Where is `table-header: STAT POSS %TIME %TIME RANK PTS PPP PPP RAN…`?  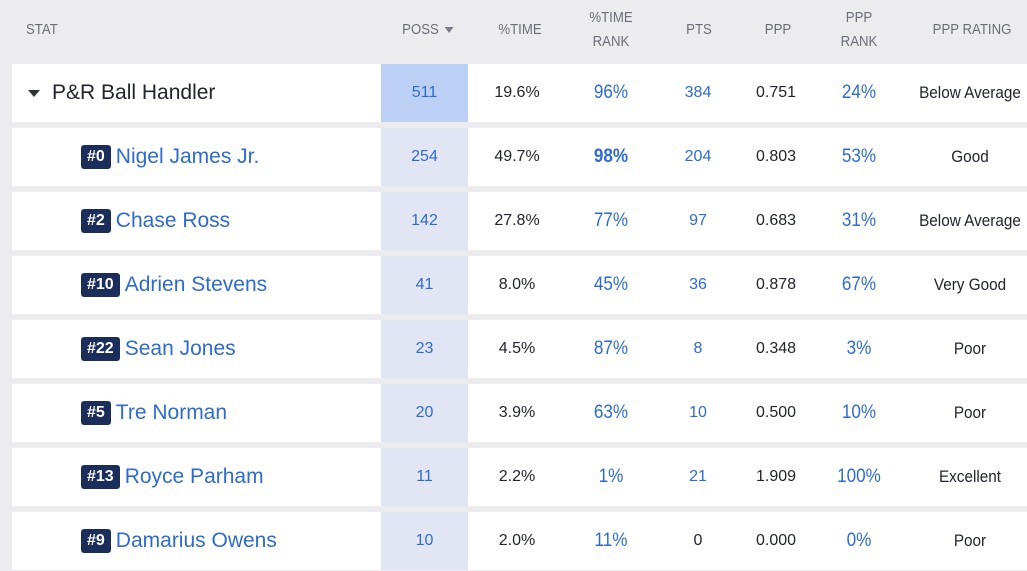 table-header: STAT POSS %TIME %TIME RANK PTS PPP PPP RAN… is located at coordinates (513, 30).